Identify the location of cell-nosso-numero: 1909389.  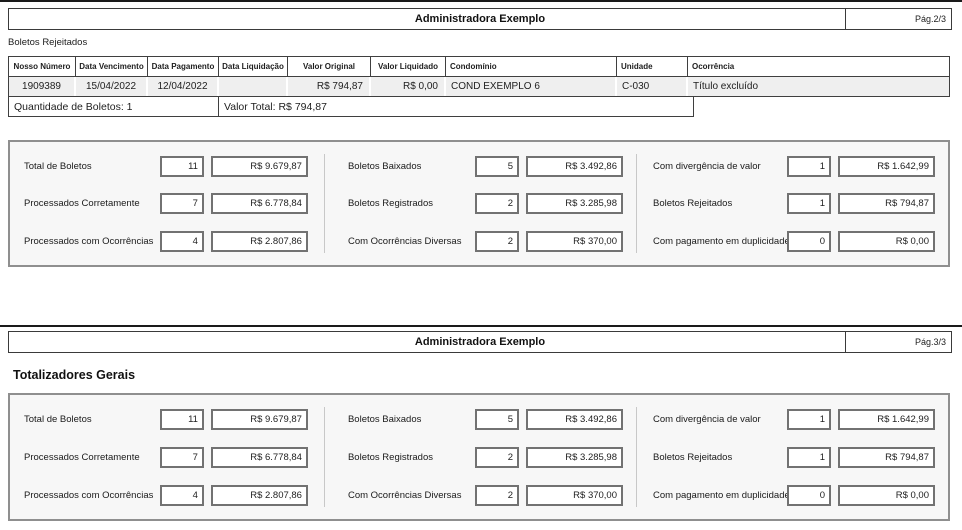
(42, 86).